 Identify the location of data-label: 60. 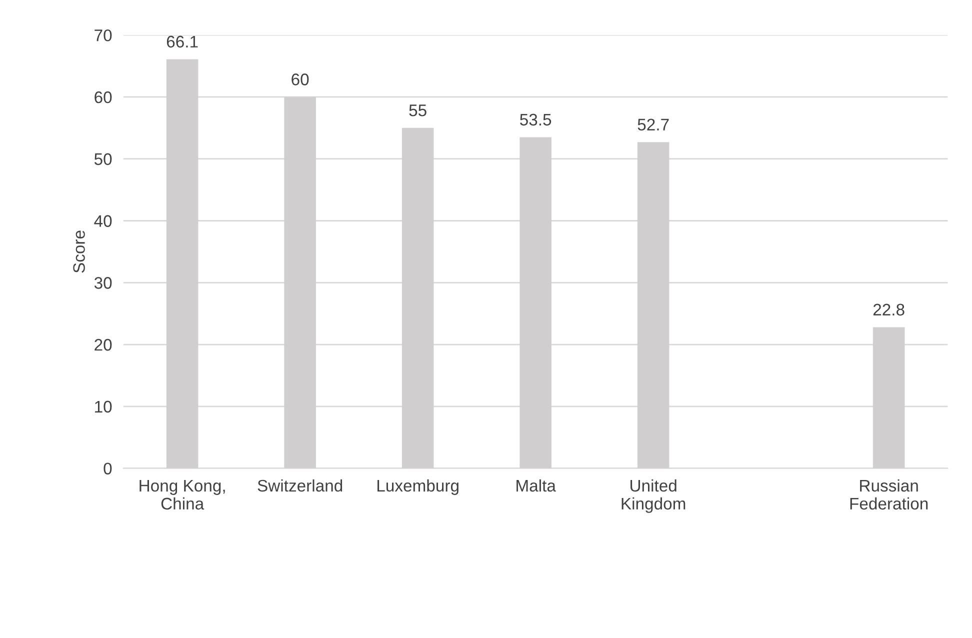
(300, 80).